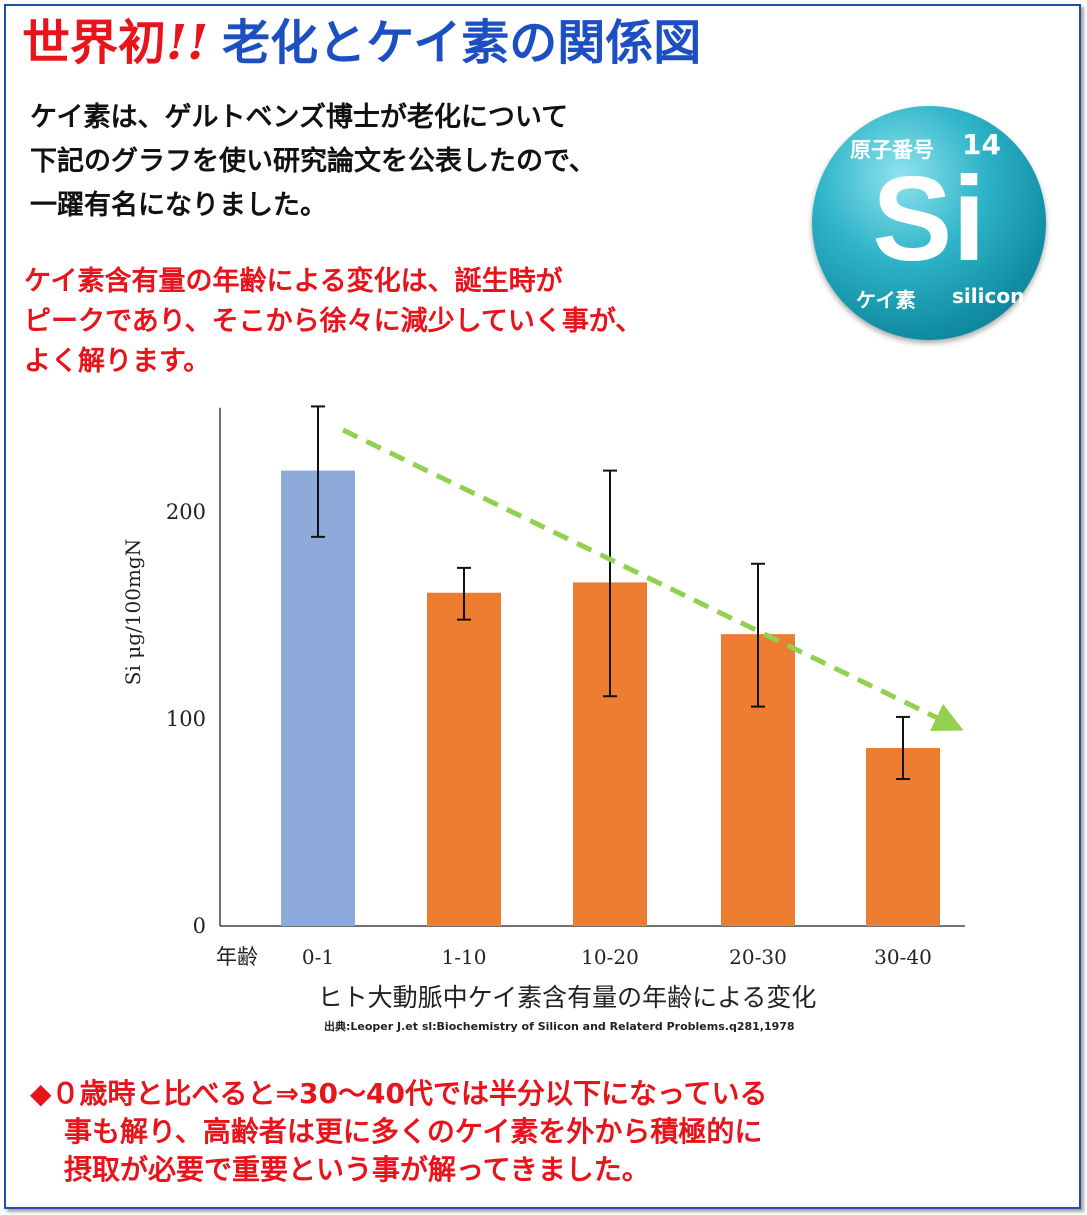 This screenshot has height=1215, width=1087. What do you see at coordinates (237, 957) in the screenshot?
I see `age-axis-label: 年齢` at bounding box center [237, 957].